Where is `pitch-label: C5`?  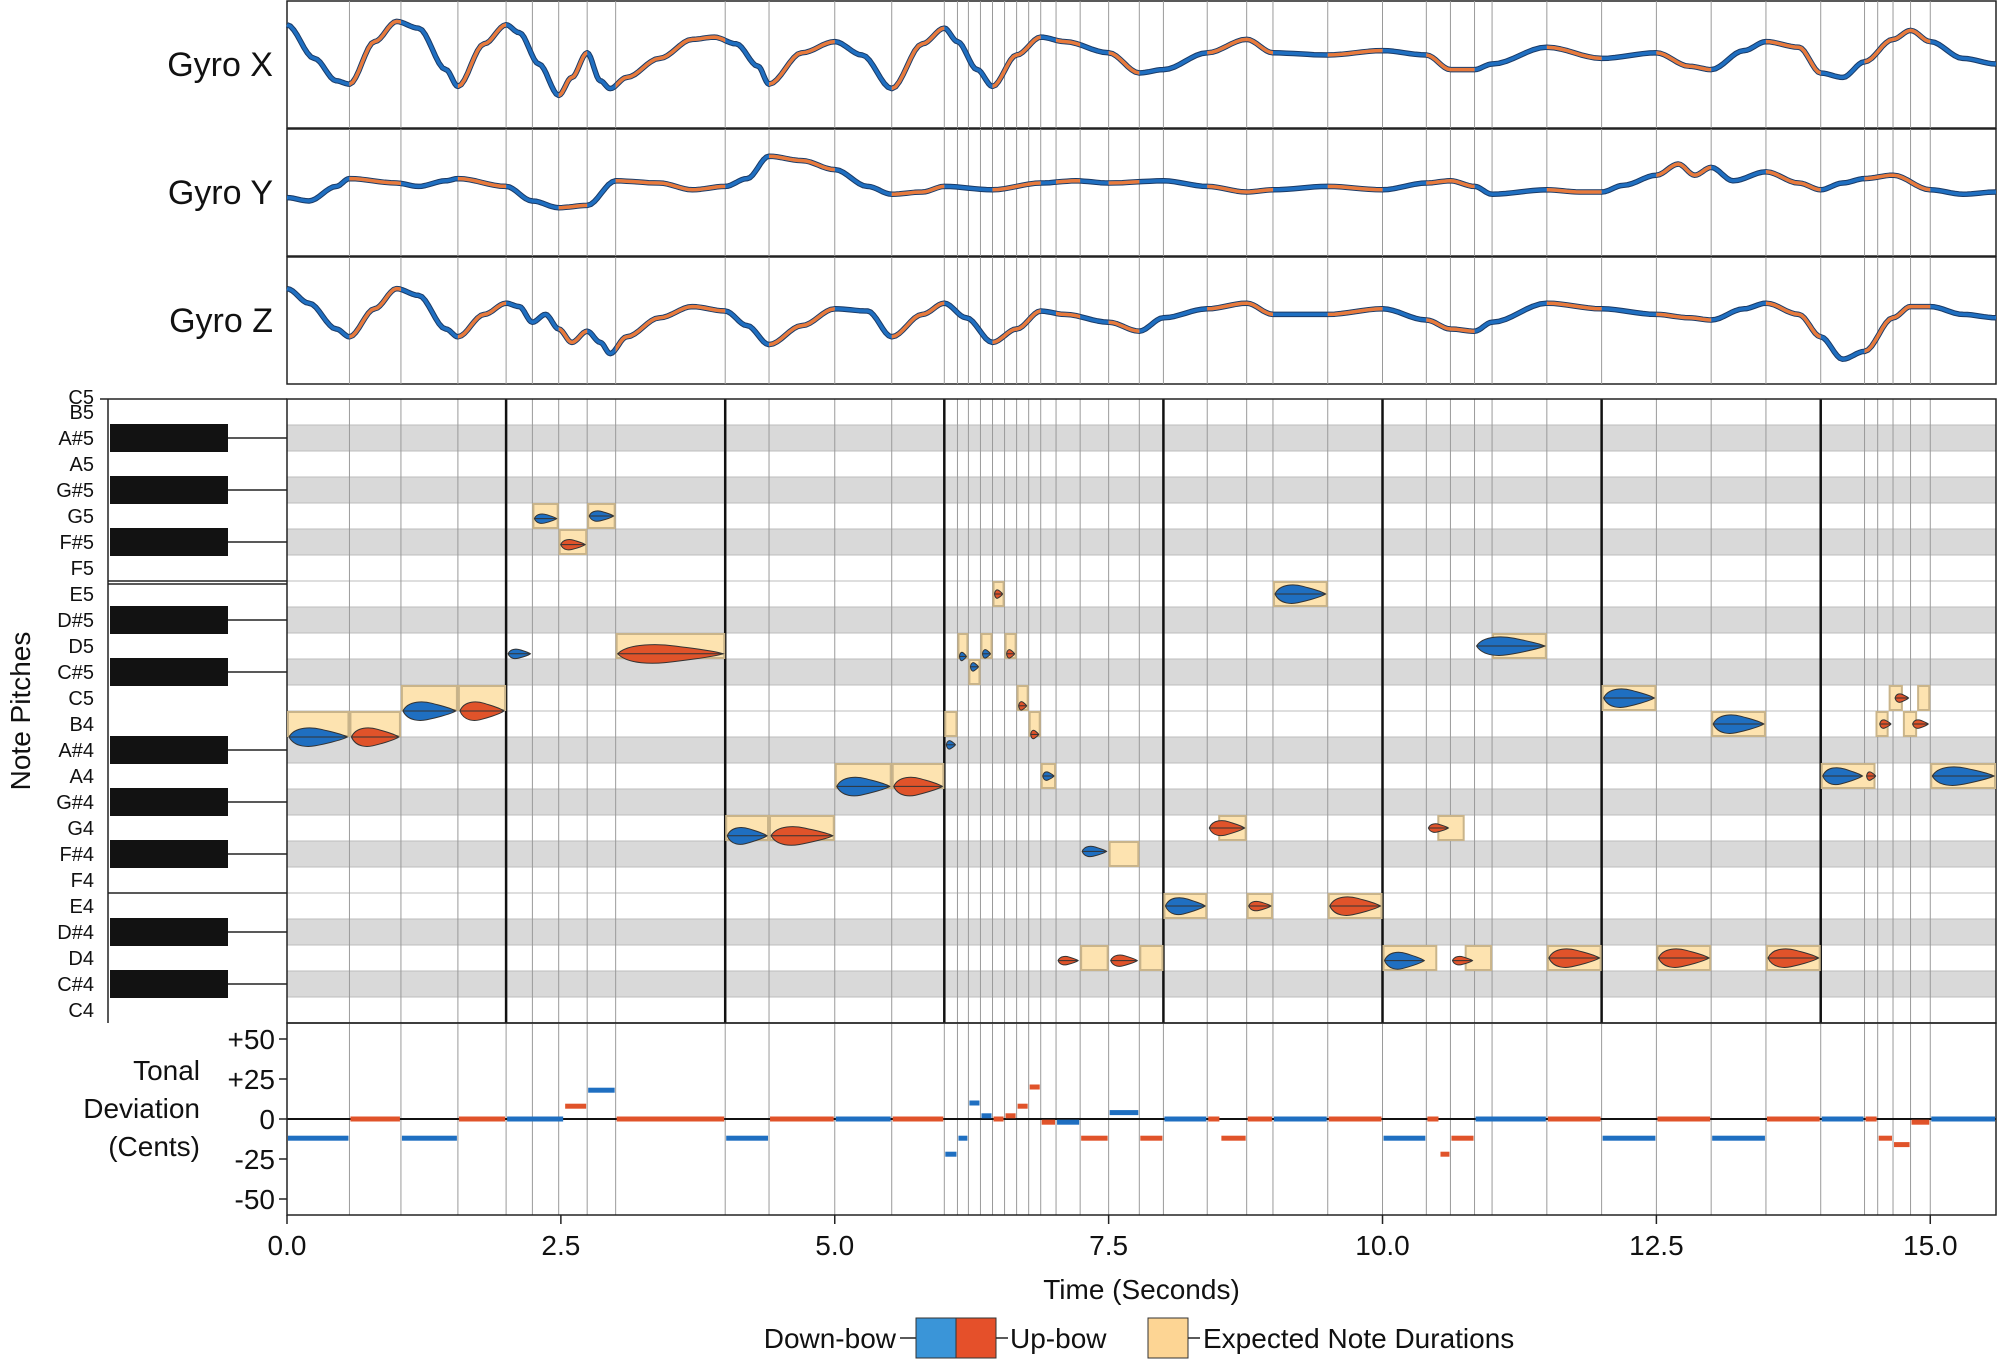 pitch-label: C5 is located at coordinates (81, 398).